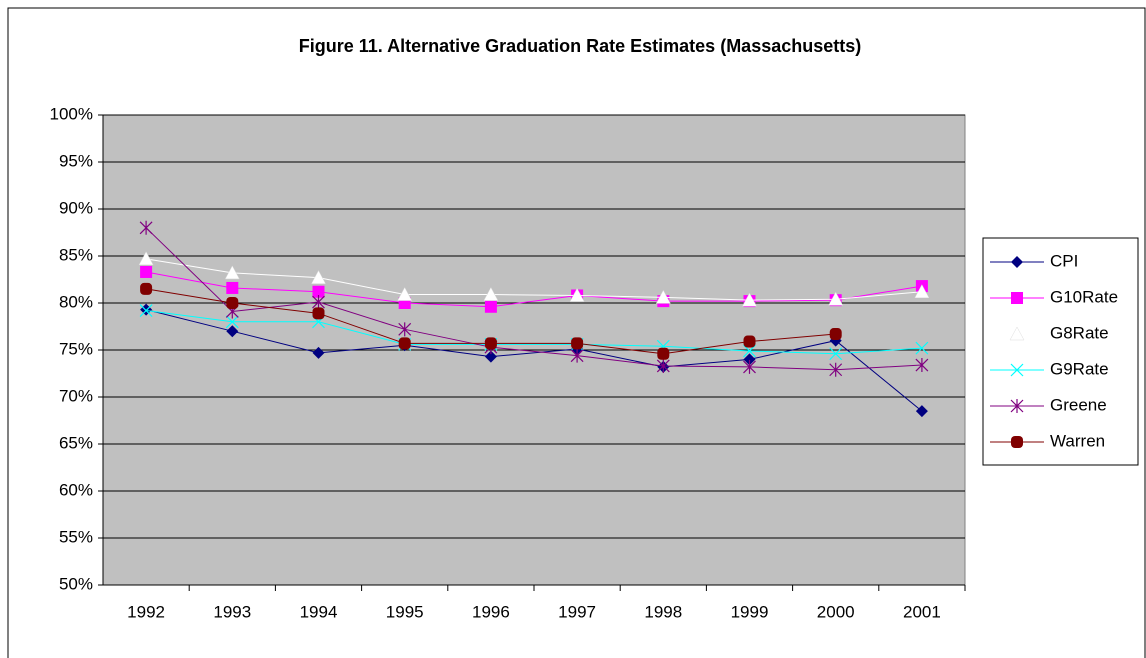  Describe the element at coordinates (76, 395) in the screenshot. I see `y-tick-label: 70%` at that location.